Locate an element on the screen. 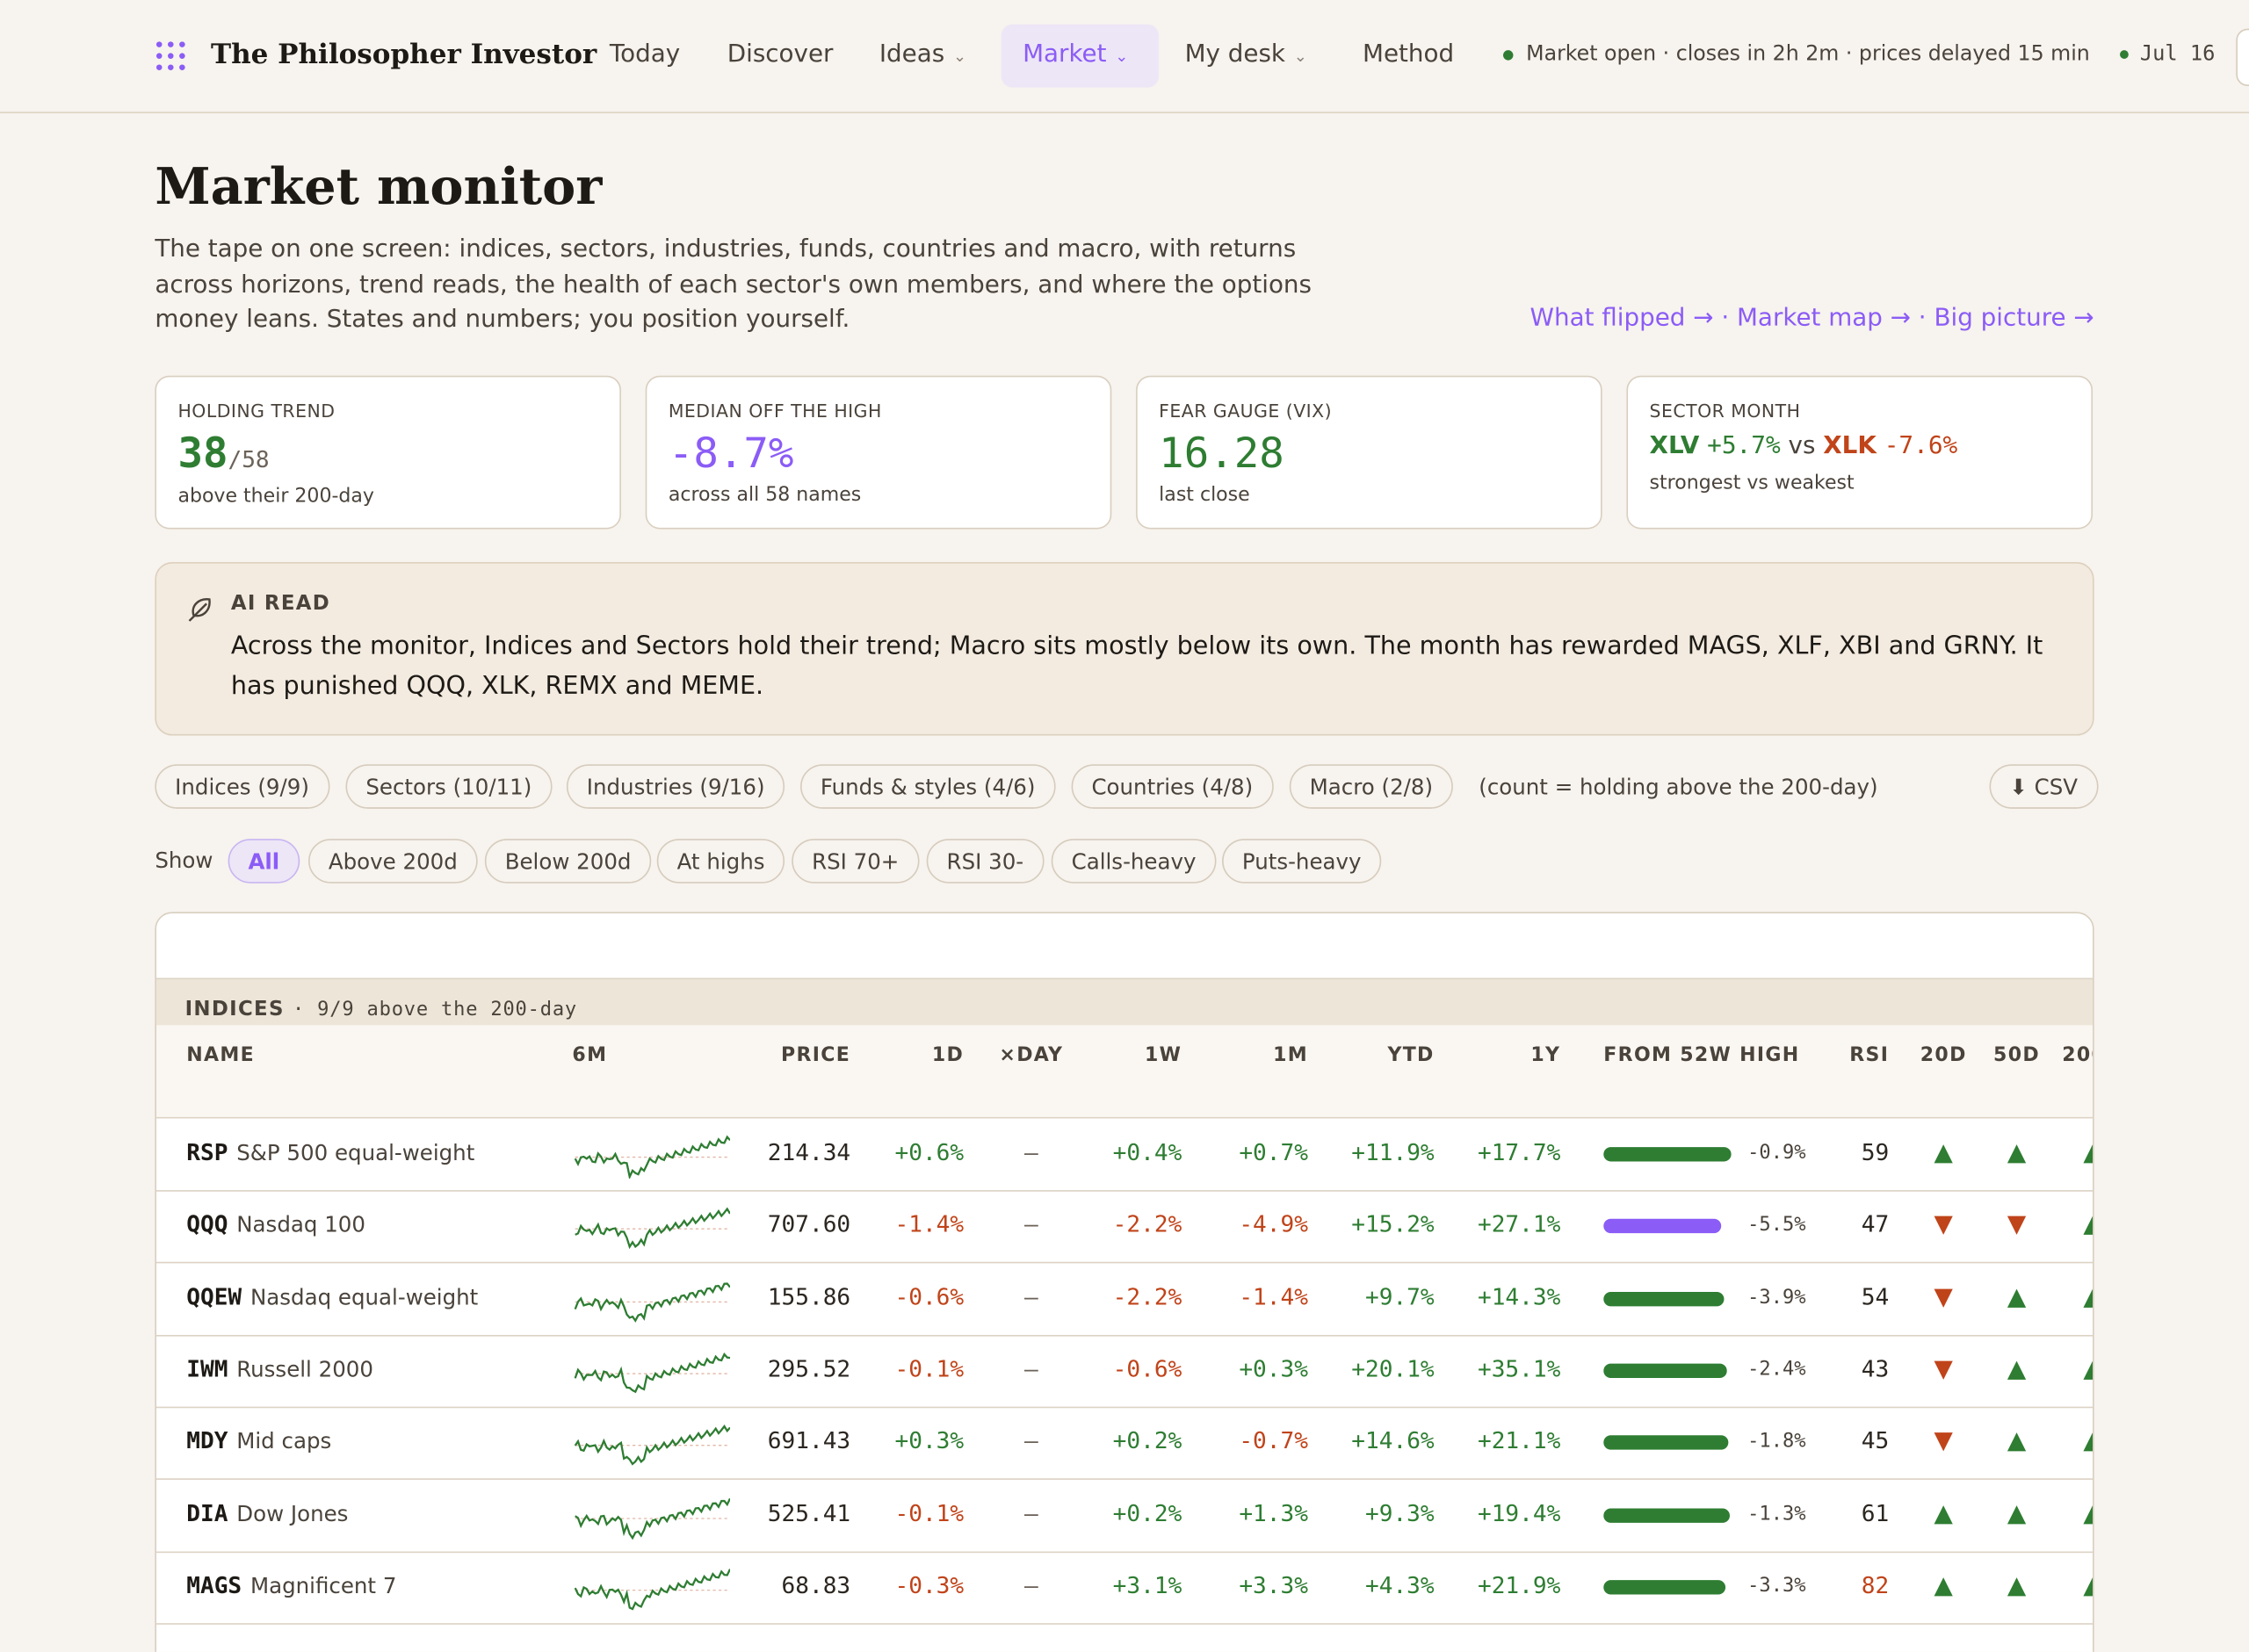  nav-item: Market ⌄ is located at coordinates (1076, 54).